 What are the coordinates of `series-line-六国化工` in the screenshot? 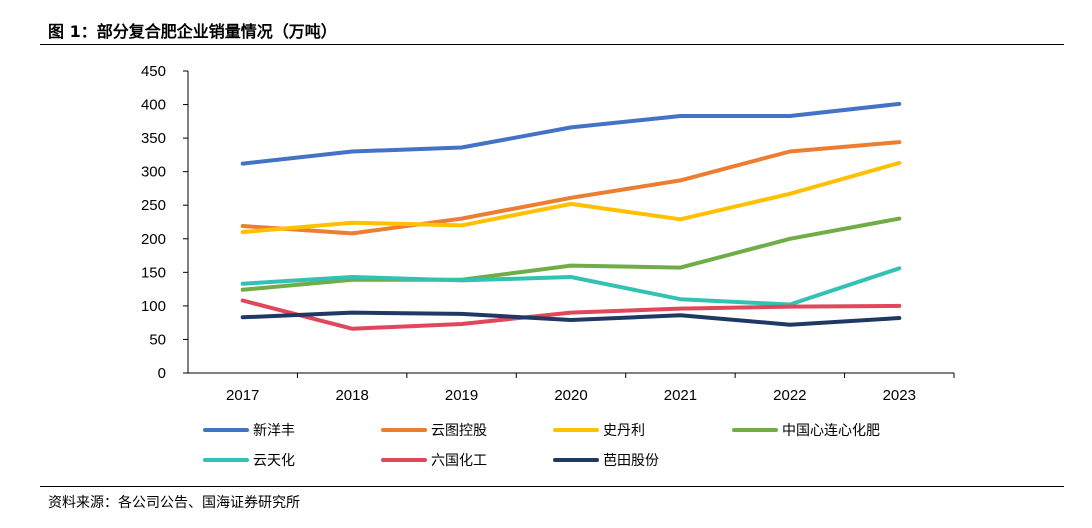 It's located at (571, 314).